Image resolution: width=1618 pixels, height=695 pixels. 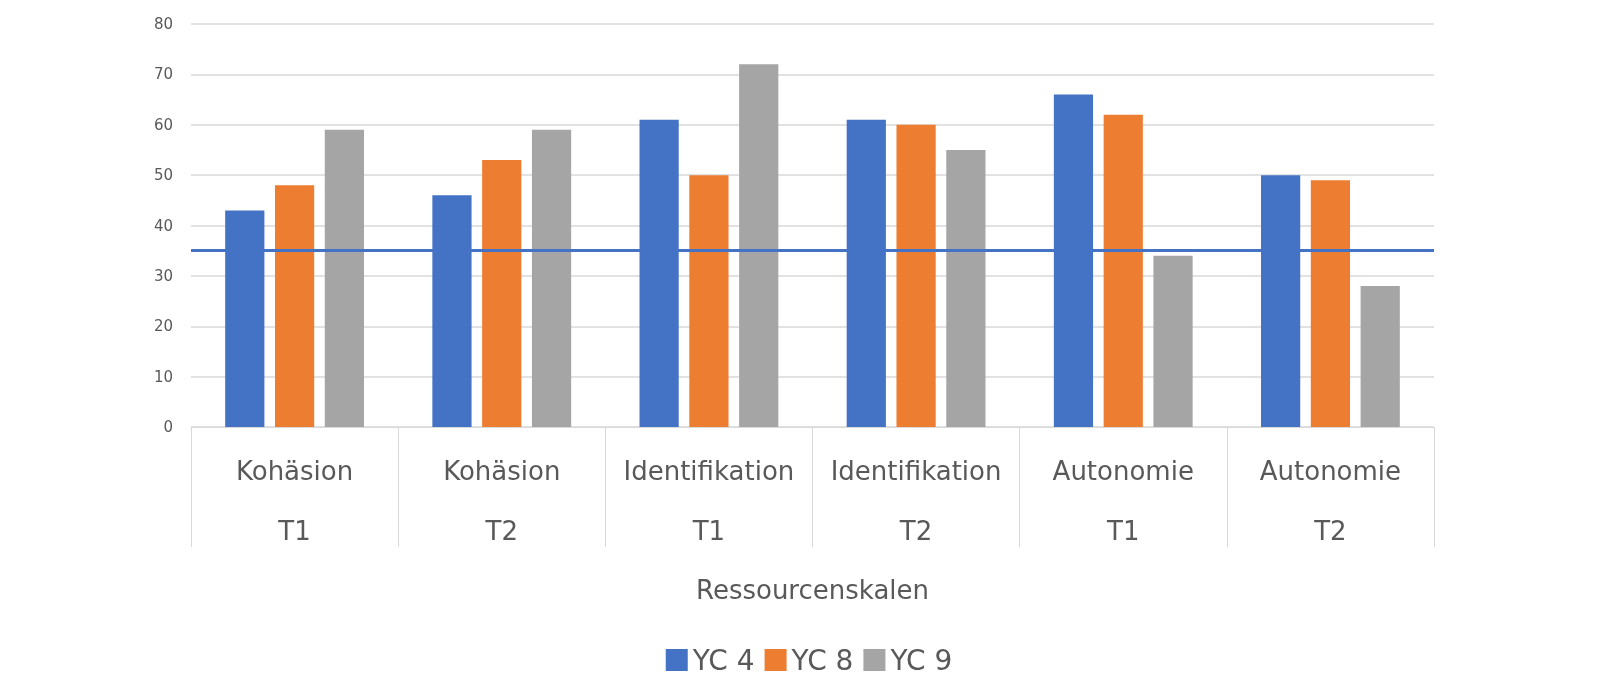 I want to click on legend-label: YC 9, so click(x=921, y=660).